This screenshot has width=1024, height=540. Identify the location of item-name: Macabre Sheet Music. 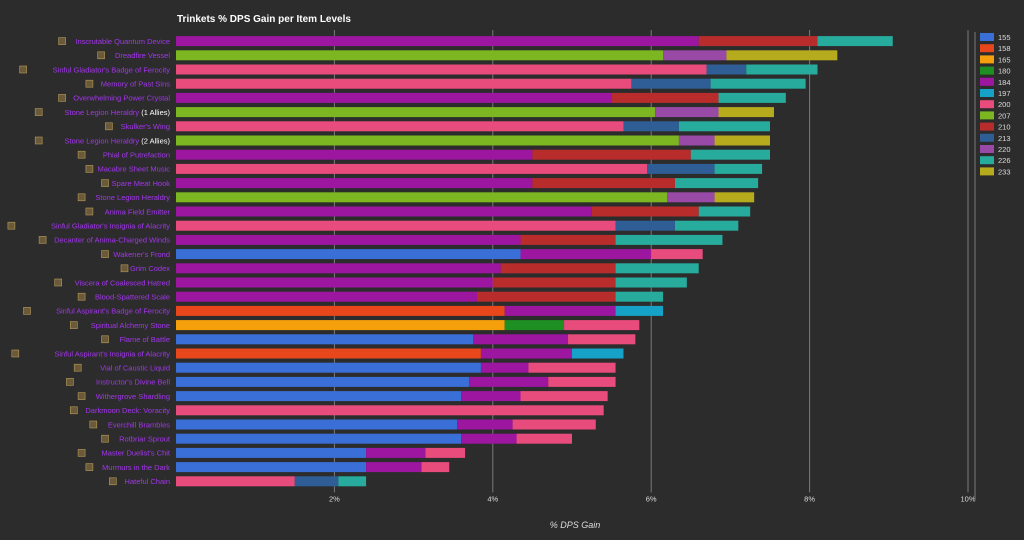
(133, 169).